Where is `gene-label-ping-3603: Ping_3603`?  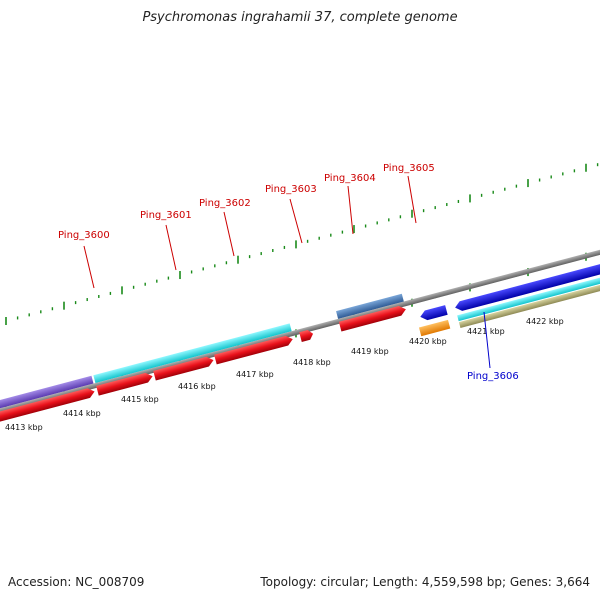
gene-label-ping-3603: Ping_3603 is located at coordinates (291, 189).